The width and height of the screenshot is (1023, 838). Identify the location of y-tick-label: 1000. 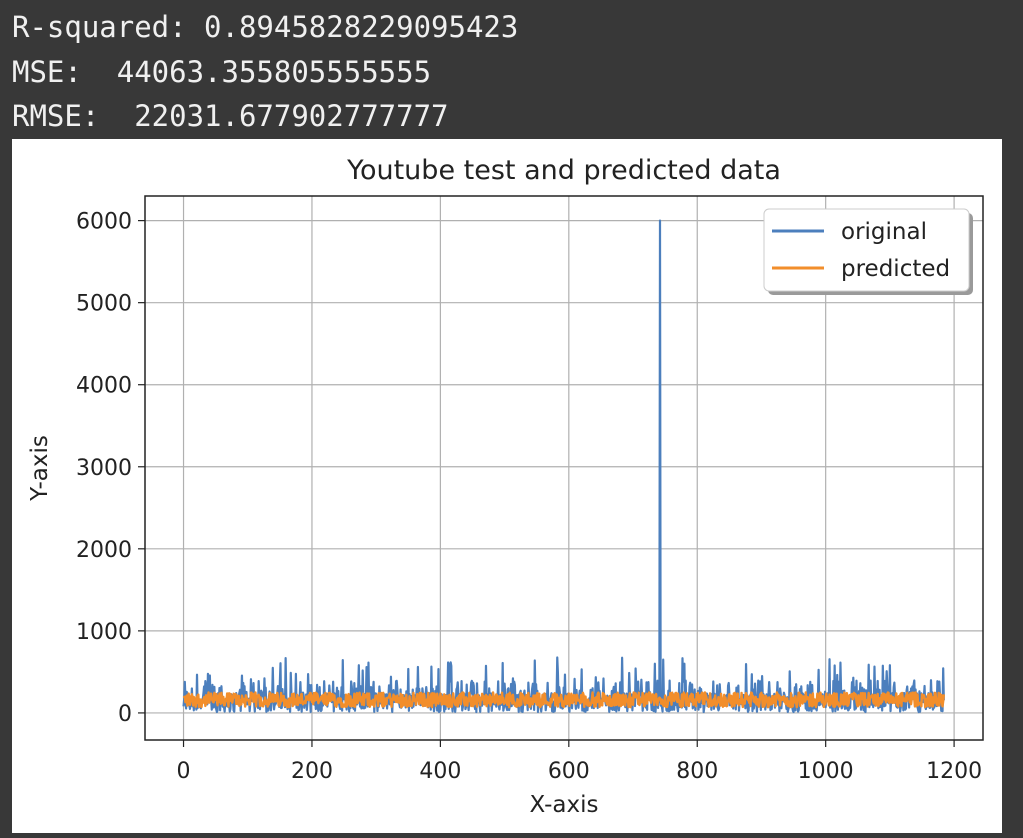
(104, 632).